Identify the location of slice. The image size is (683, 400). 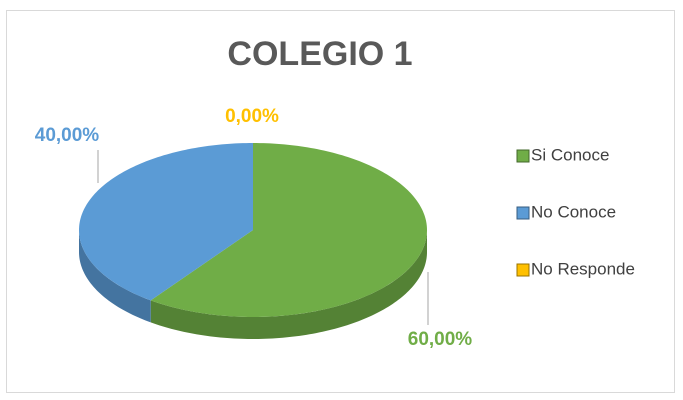
(166, 222).